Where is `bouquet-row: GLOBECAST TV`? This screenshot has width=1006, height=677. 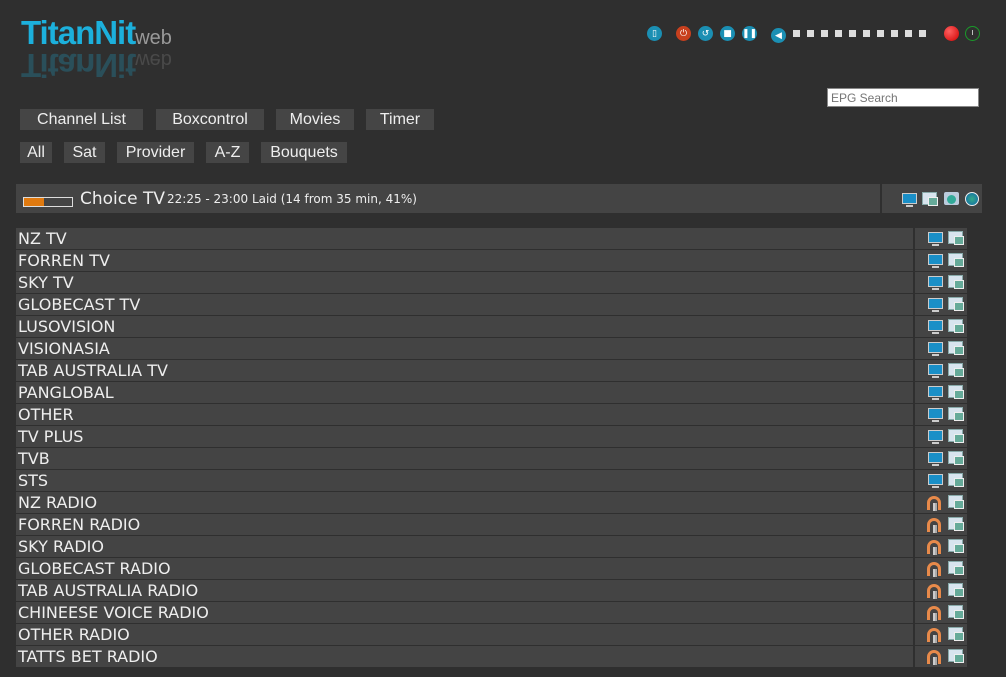
bouquet-row: GLOBECAST TV is located at coordinates (464, 304).